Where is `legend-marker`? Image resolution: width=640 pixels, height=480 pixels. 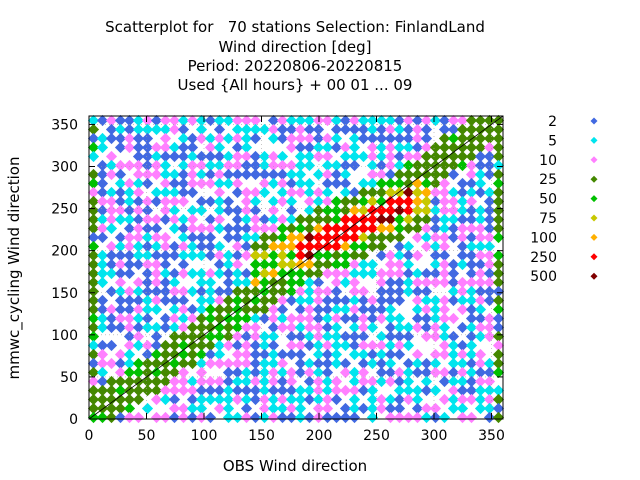 legend-marker is located at coordinates (594, 121).